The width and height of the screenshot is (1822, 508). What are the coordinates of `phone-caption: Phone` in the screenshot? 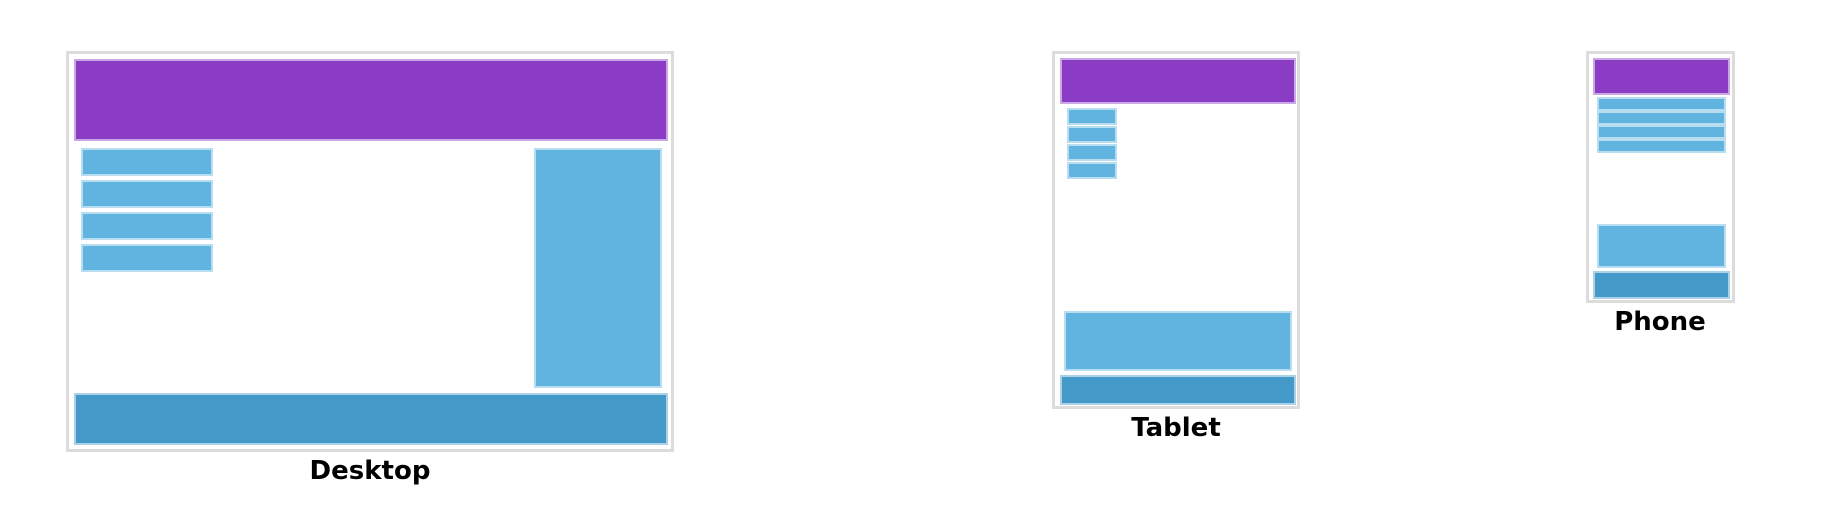 It's located at (1660, 322).